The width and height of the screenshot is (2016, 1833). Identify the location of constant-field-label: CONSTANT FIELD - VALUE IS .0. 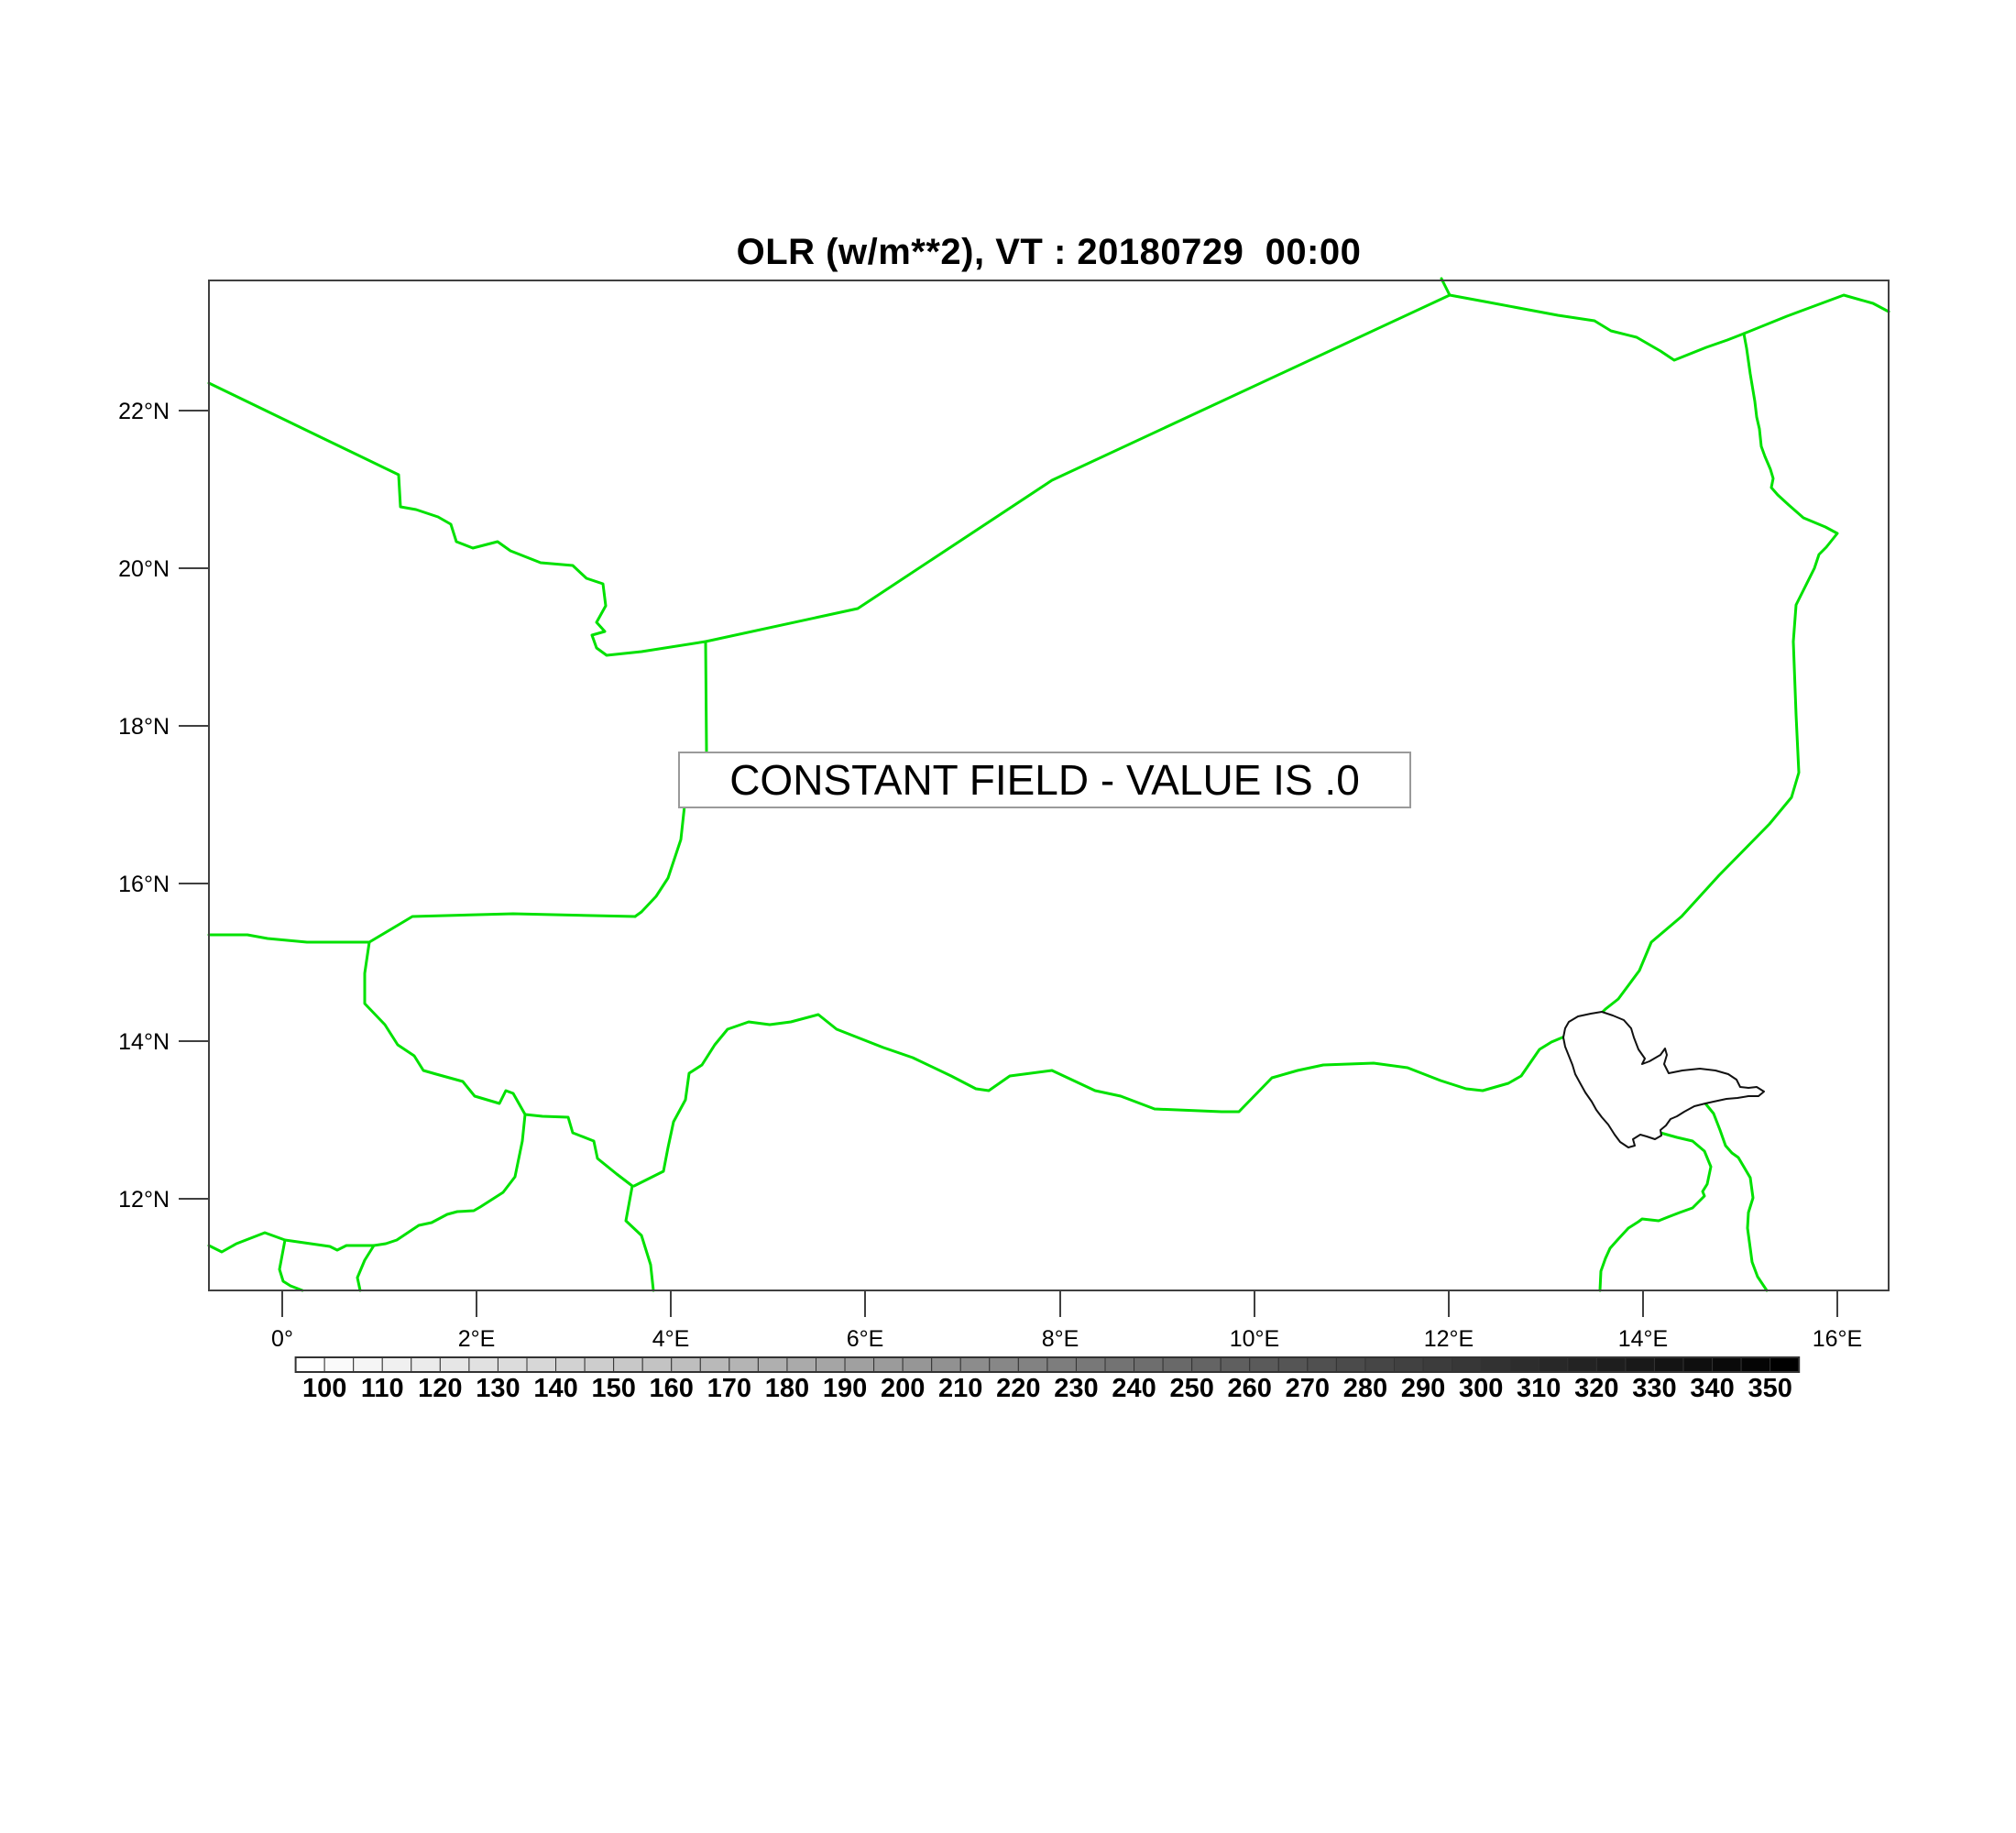
(1044, 780).